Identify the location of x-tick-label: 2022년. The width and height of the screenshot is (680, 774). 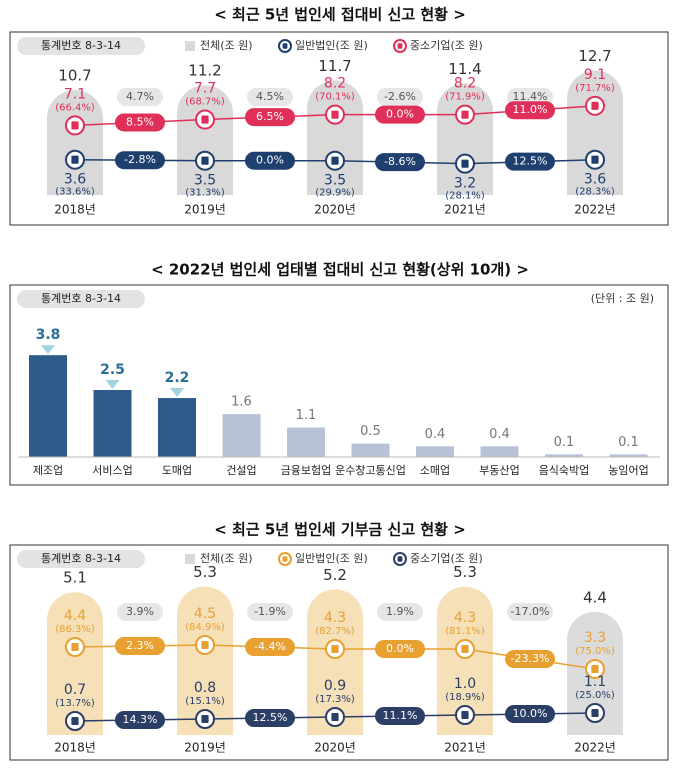
(595, 748).